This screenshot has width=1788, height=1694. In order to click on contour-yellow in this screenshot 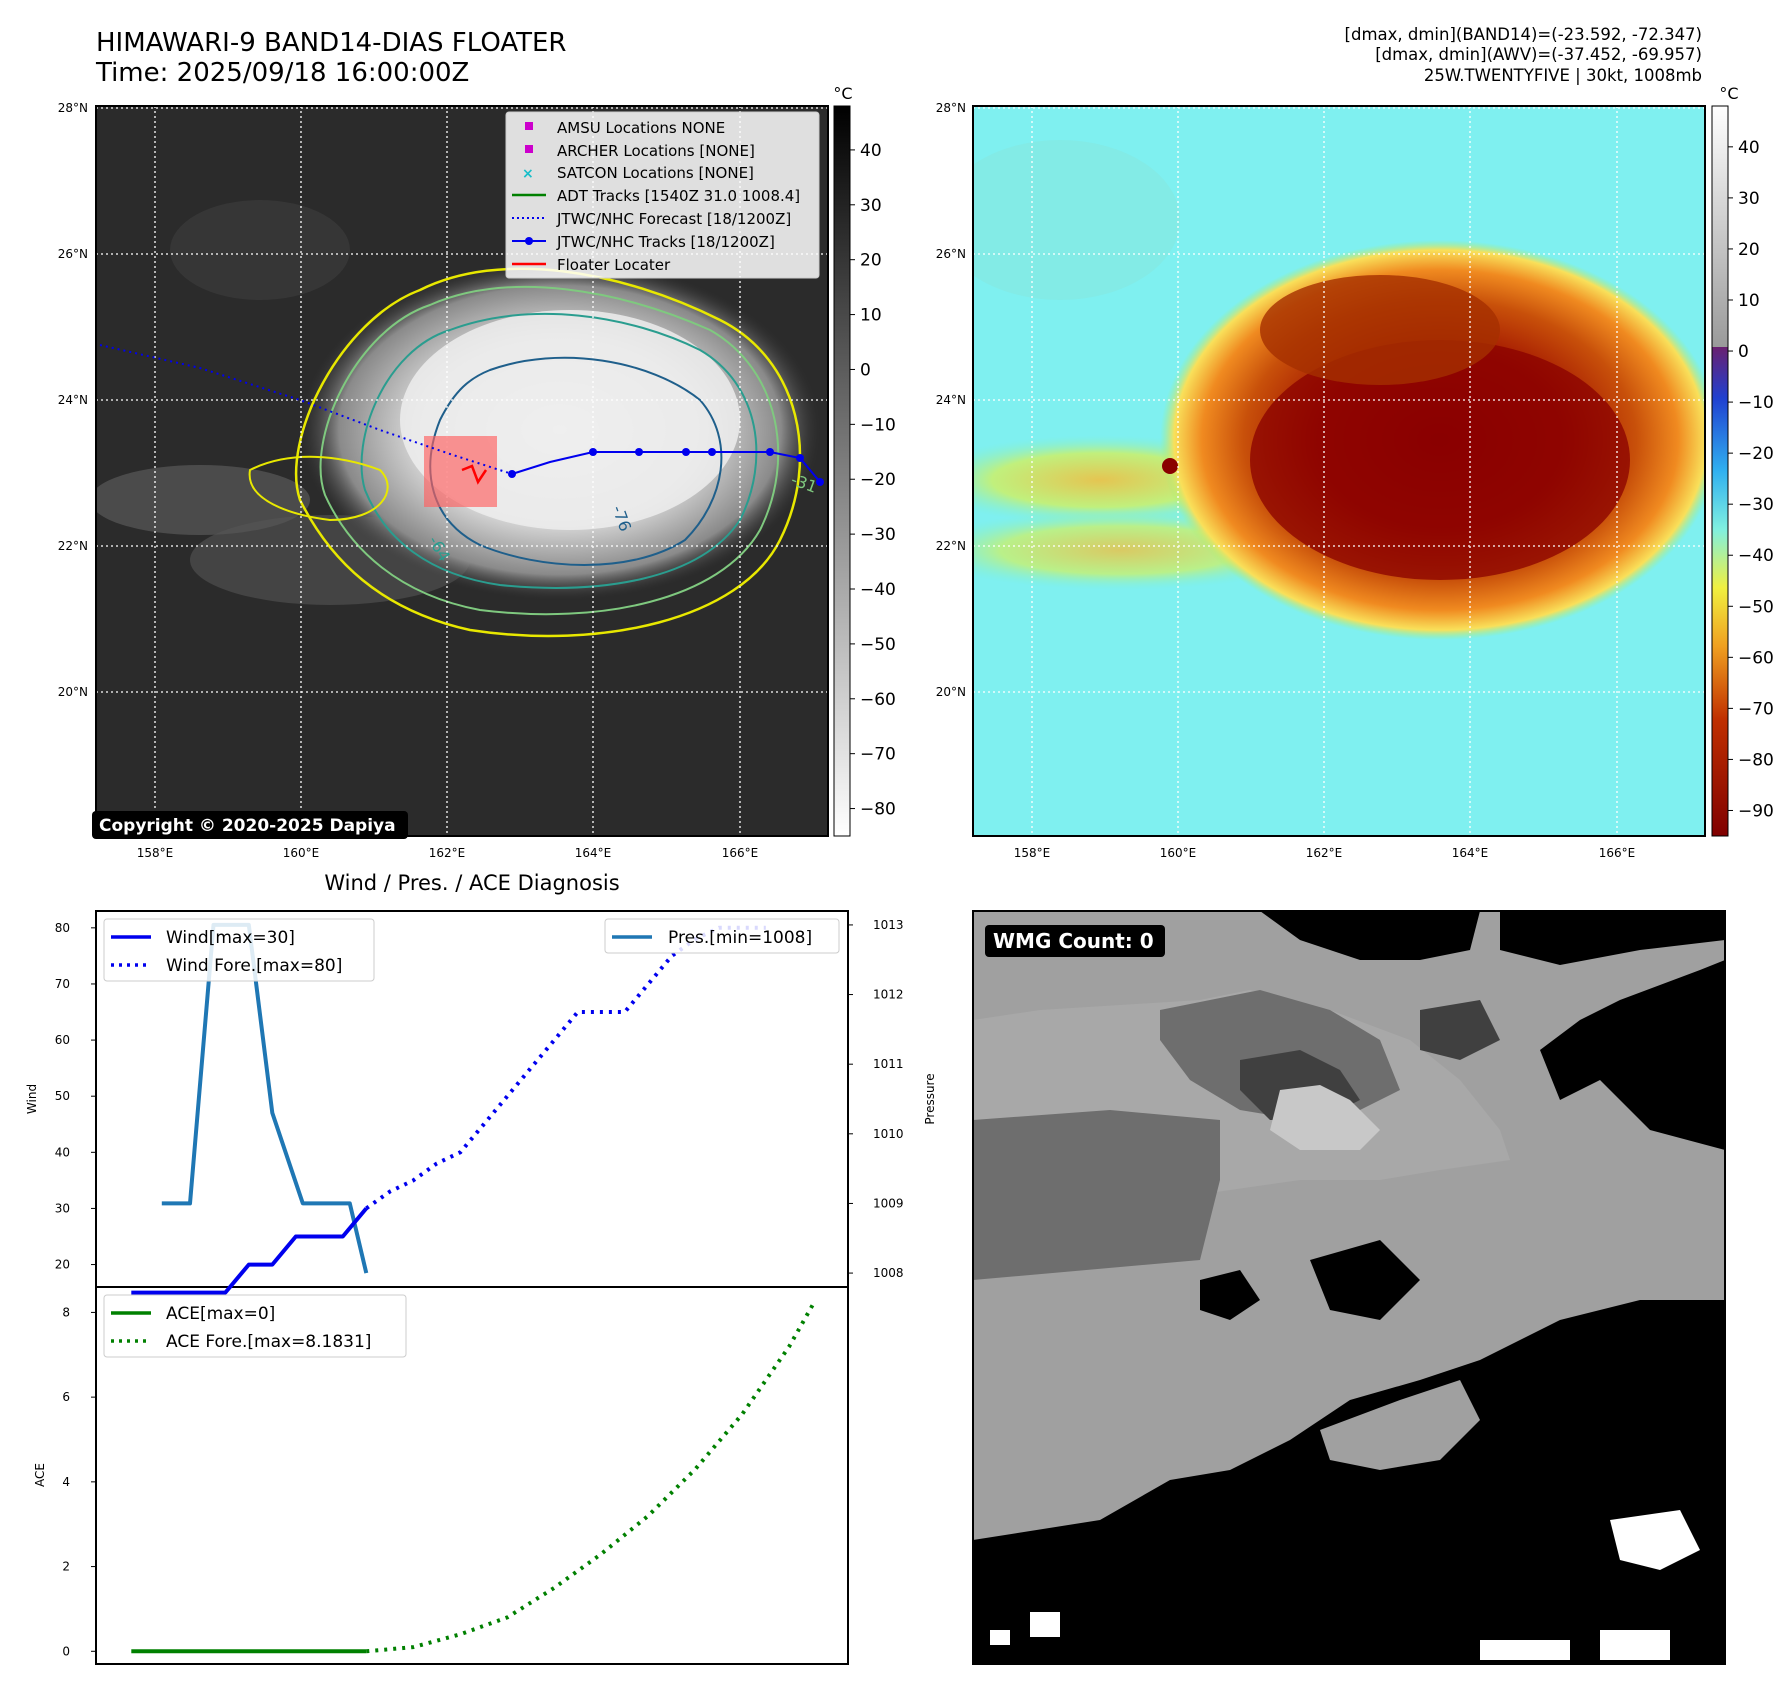, I will do `click(548, 452)`.